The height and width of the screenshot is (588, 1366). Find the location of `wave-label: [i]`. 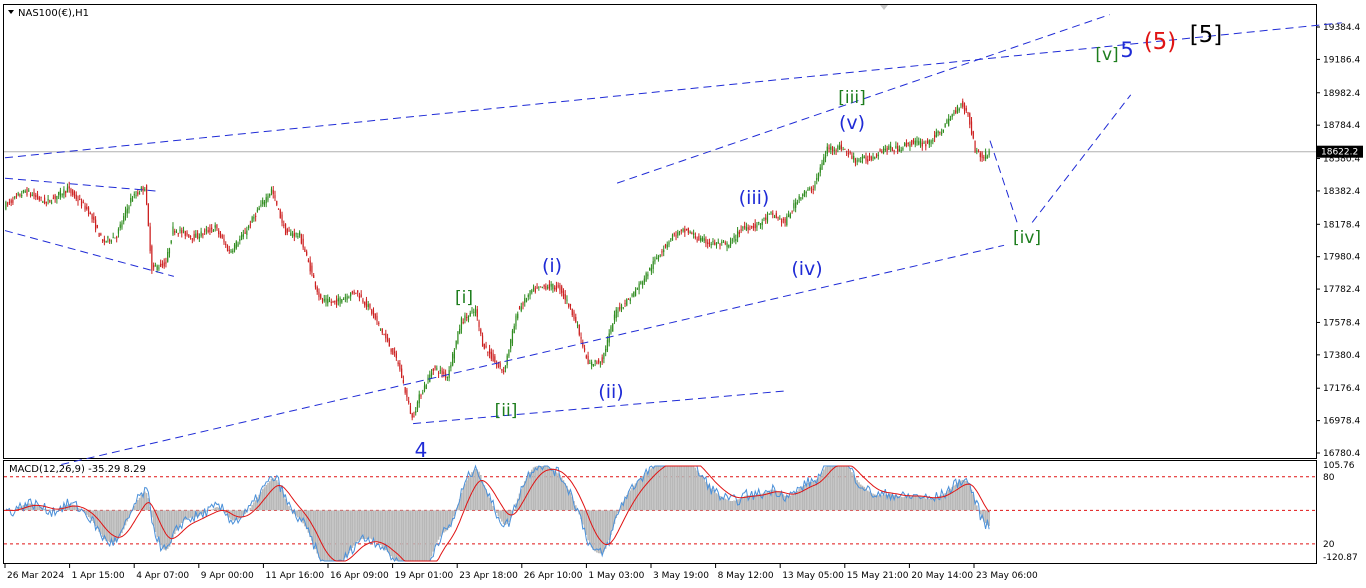

wave-label: [i] is located at coordinates (464, 298).